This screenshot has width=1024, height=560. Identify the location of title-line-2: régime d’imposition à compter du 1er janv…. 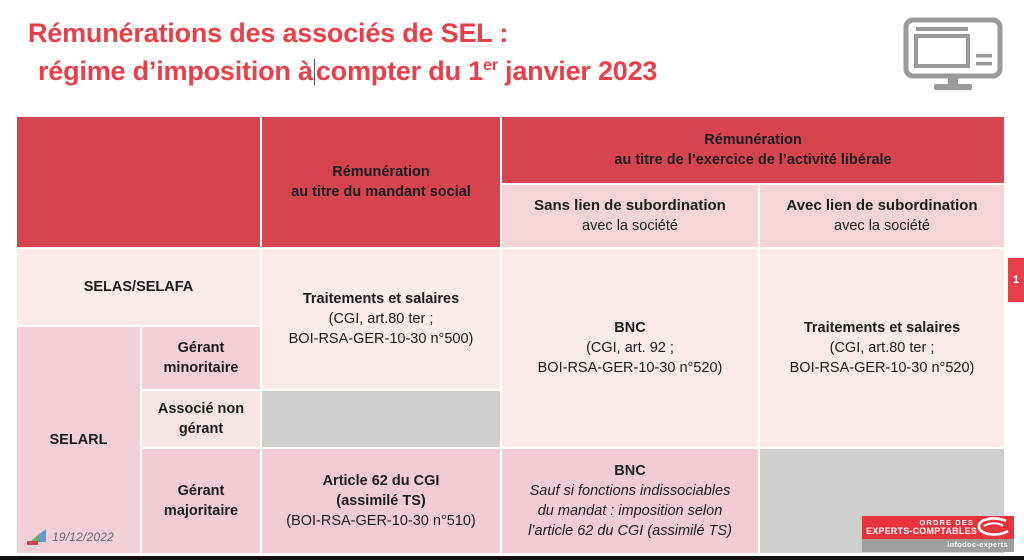
(448, 71).